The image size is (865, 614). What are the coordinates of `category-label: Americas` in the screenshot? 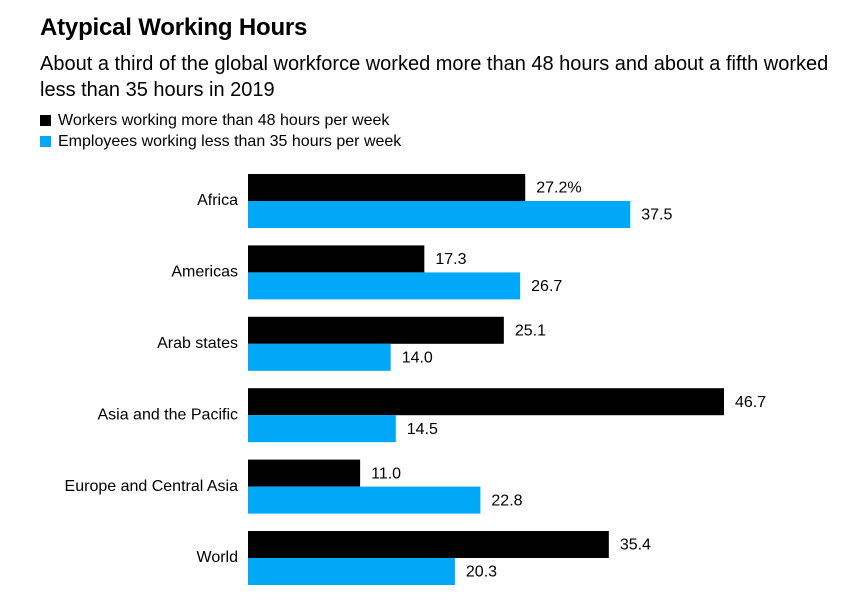 It's located at (204, 272).